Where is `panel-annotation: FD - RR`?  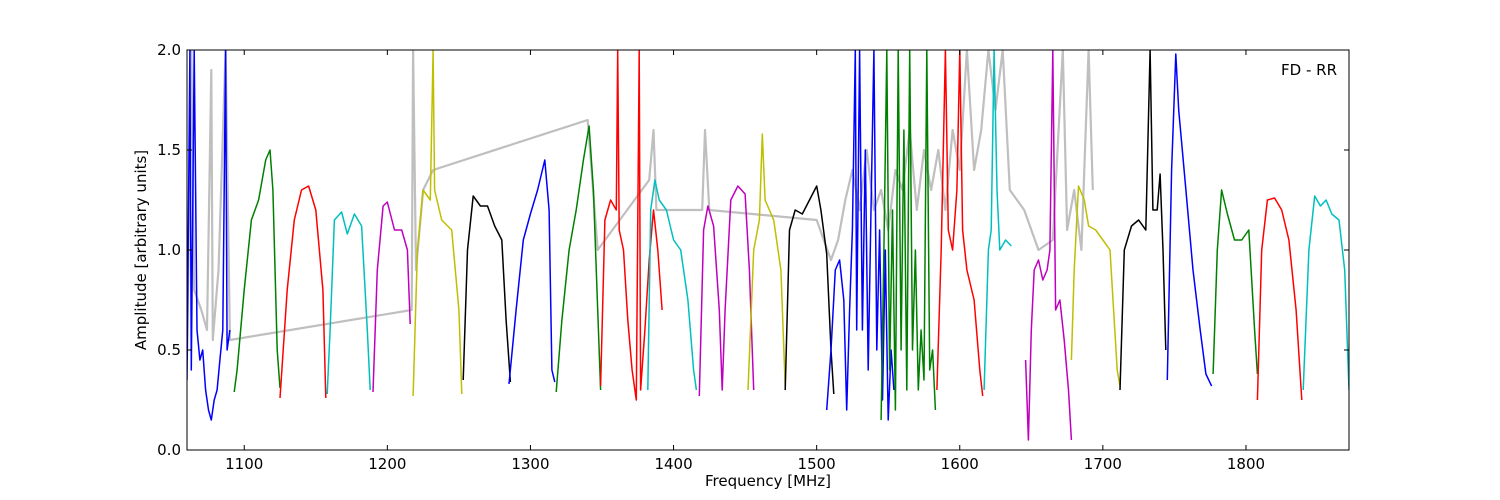 panel-annotation: FD - RR is located at coordinates (1309, 70).